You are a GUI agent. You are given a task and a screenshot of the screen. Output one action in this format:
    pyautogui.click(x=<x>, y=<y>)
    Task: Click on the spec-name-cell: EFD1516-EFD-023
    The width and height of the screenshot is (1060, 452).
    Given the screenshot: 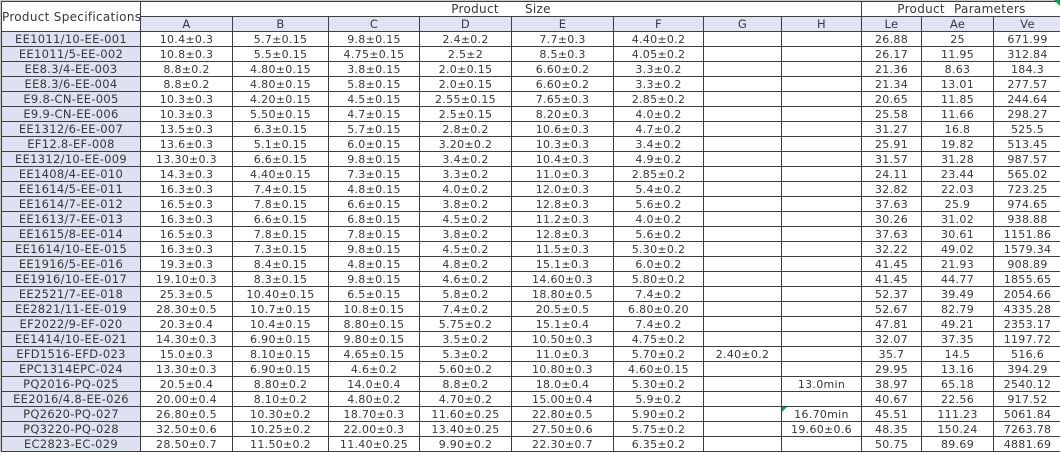 What is the action you would take?
    pyautogui.click(x=71, y=354)
    